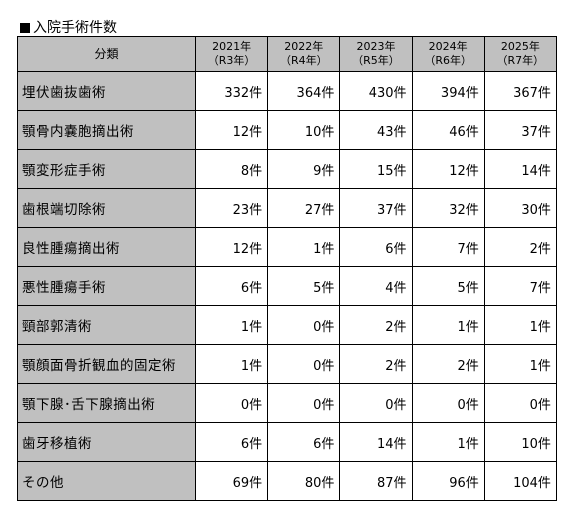 Image resolution: width=572 pixels, height=522 pixels. I want to click on count-cell: 332件, so click(231, 91).